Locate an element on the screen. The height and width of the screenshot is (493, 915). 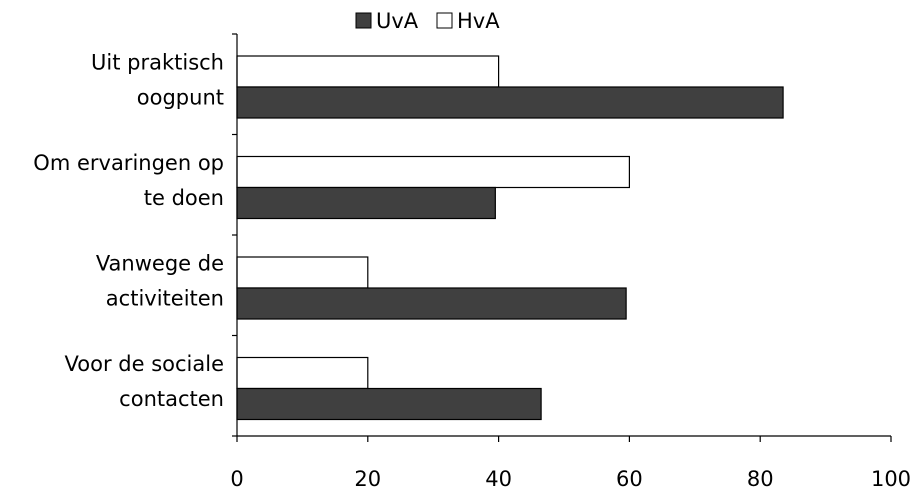
x-tick-label: 40 is located at coordinates (498, 479).